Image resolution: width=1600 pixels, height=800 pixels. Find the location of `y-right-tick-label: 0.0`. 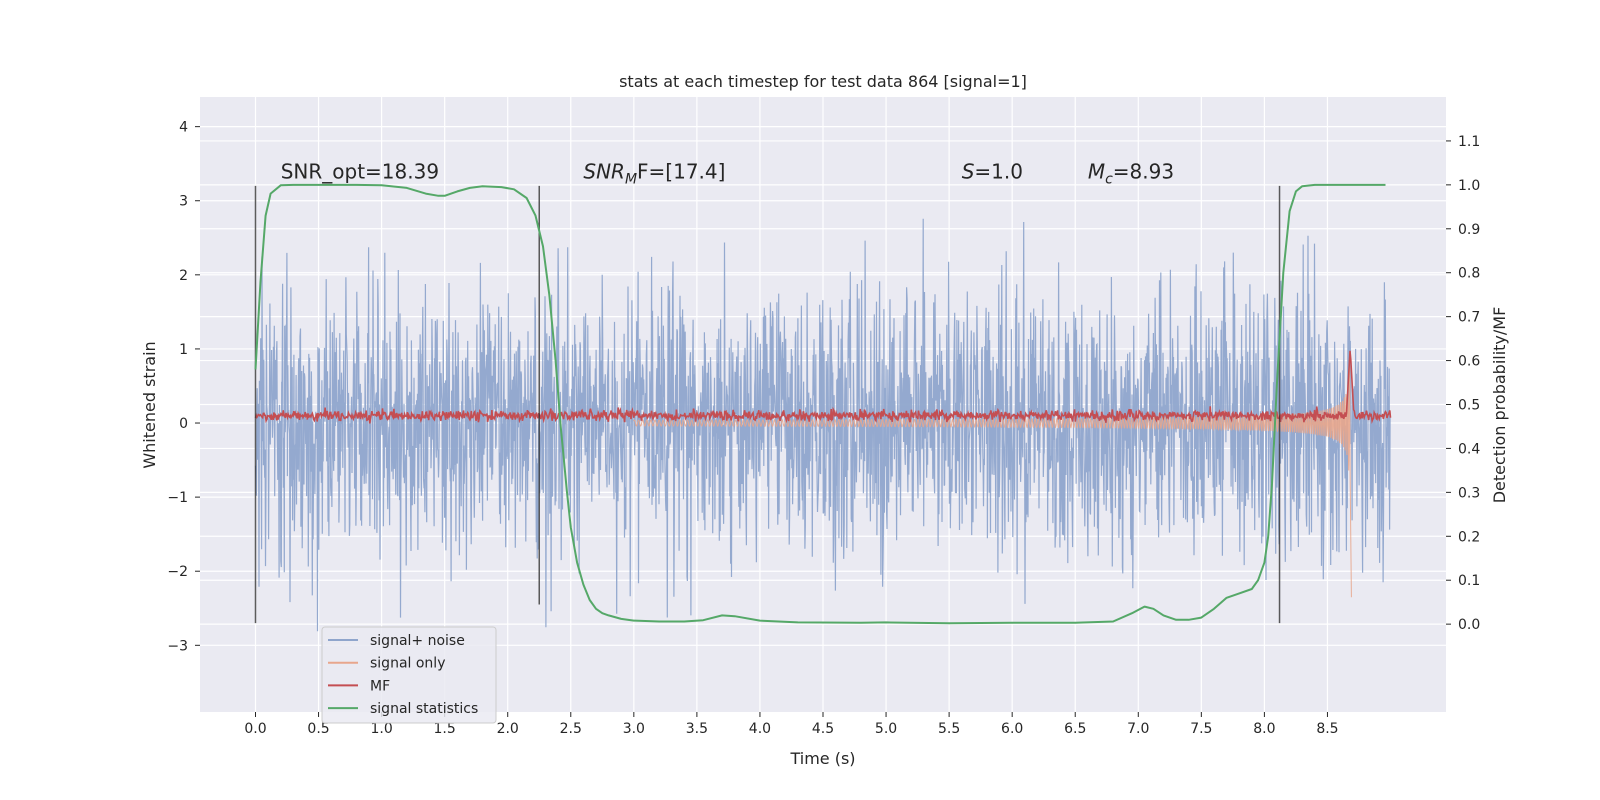

y-right-tick-label: 0.0 is located at coordinates (1469, 625).